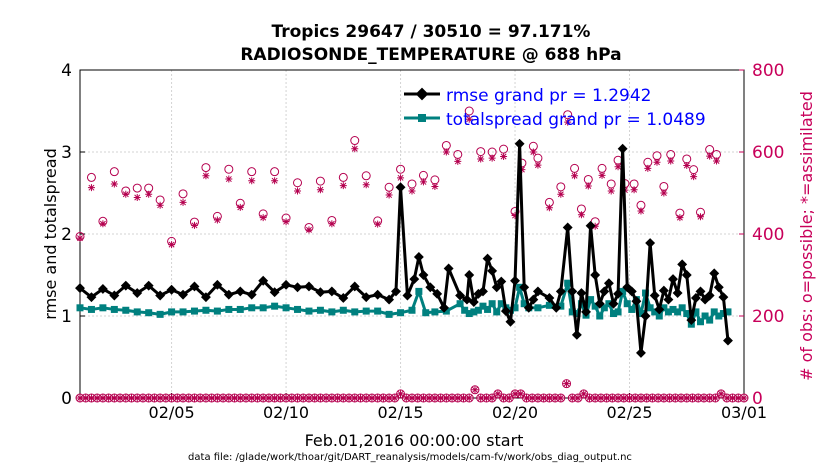  What do you see at coordinates (66, 71) in the screenshot?
I see `y-left-tick-label: 4` at bounding box center [66, 71].